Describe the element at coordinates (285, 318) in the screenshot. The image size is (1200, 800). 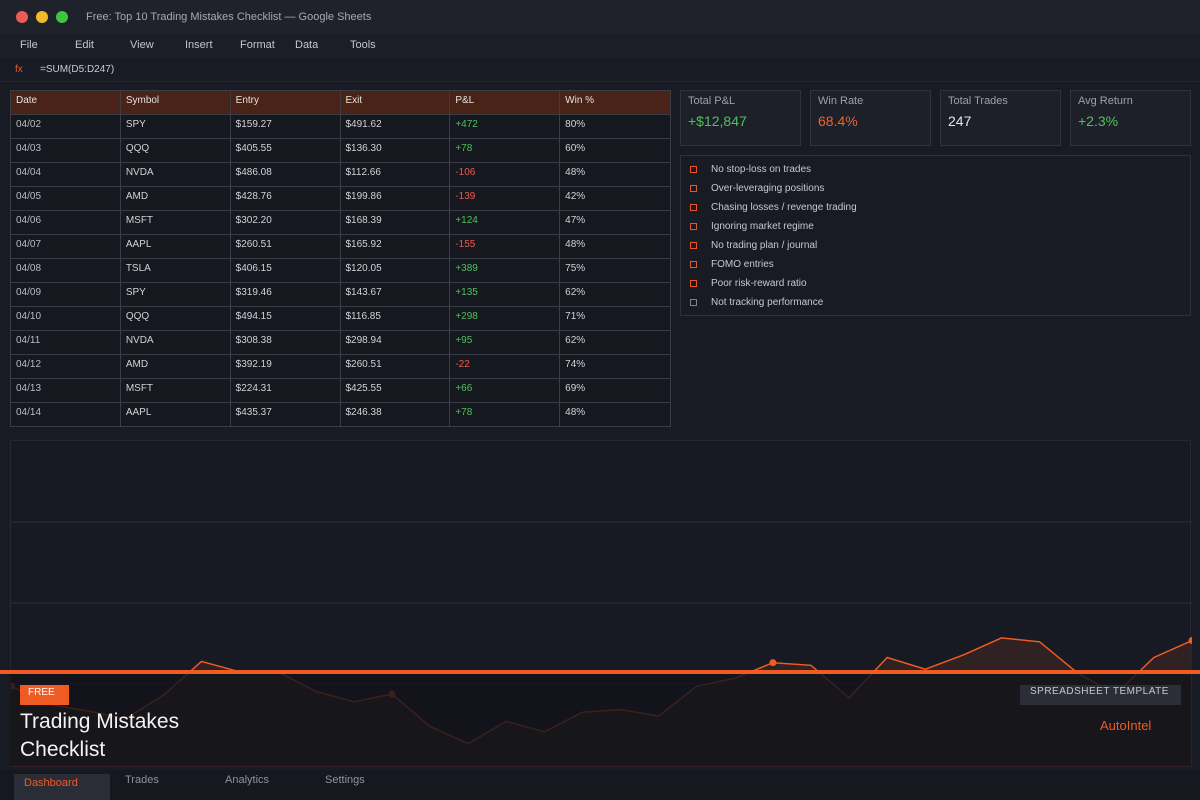
I see `table-cell: $494.15` at that location.